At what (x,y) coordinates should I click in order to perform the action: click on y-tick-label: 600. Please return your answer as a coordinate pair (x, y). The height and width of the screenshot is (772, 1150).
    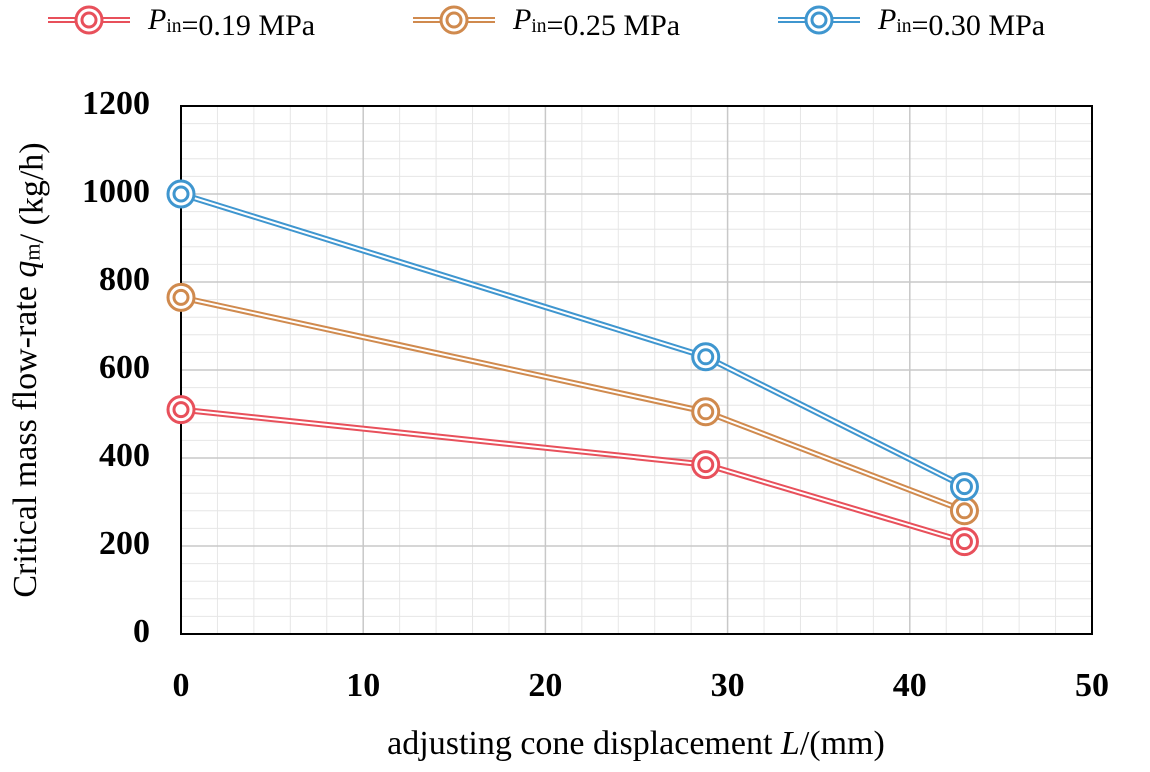
    Looking at the image, I should click on (124, 367).